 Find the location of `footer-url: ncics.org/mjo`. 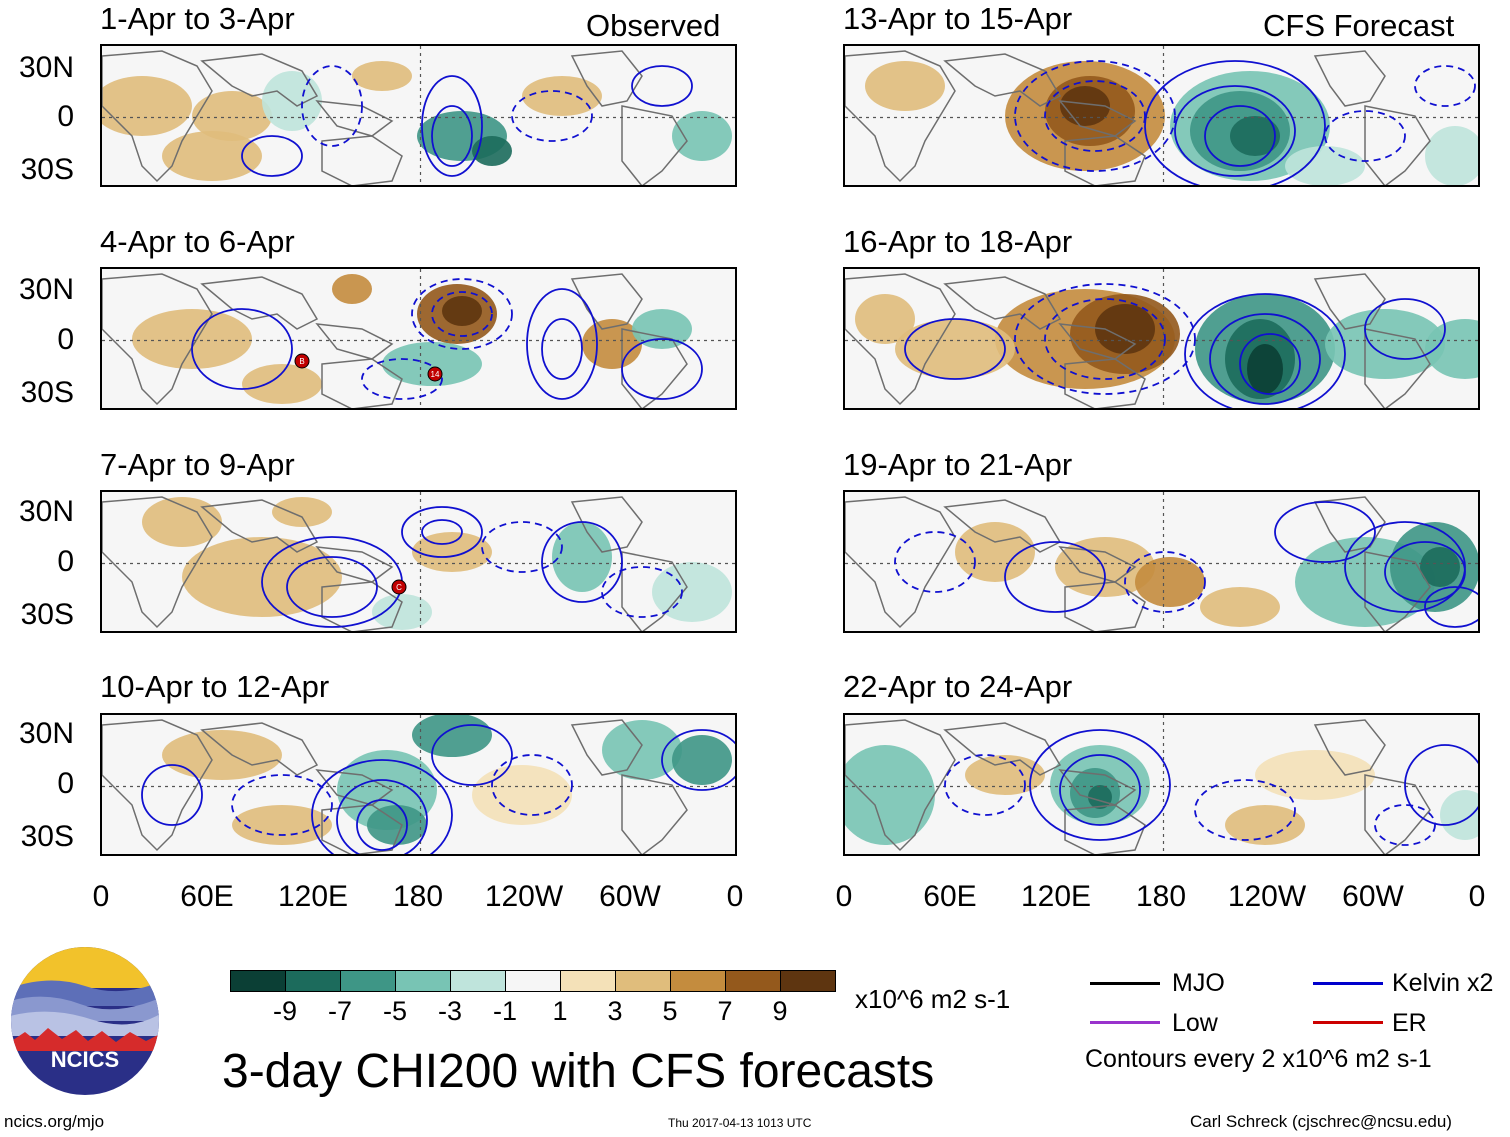

footer-url: ncics.org/mjo is located at coordinates (54, 1121).